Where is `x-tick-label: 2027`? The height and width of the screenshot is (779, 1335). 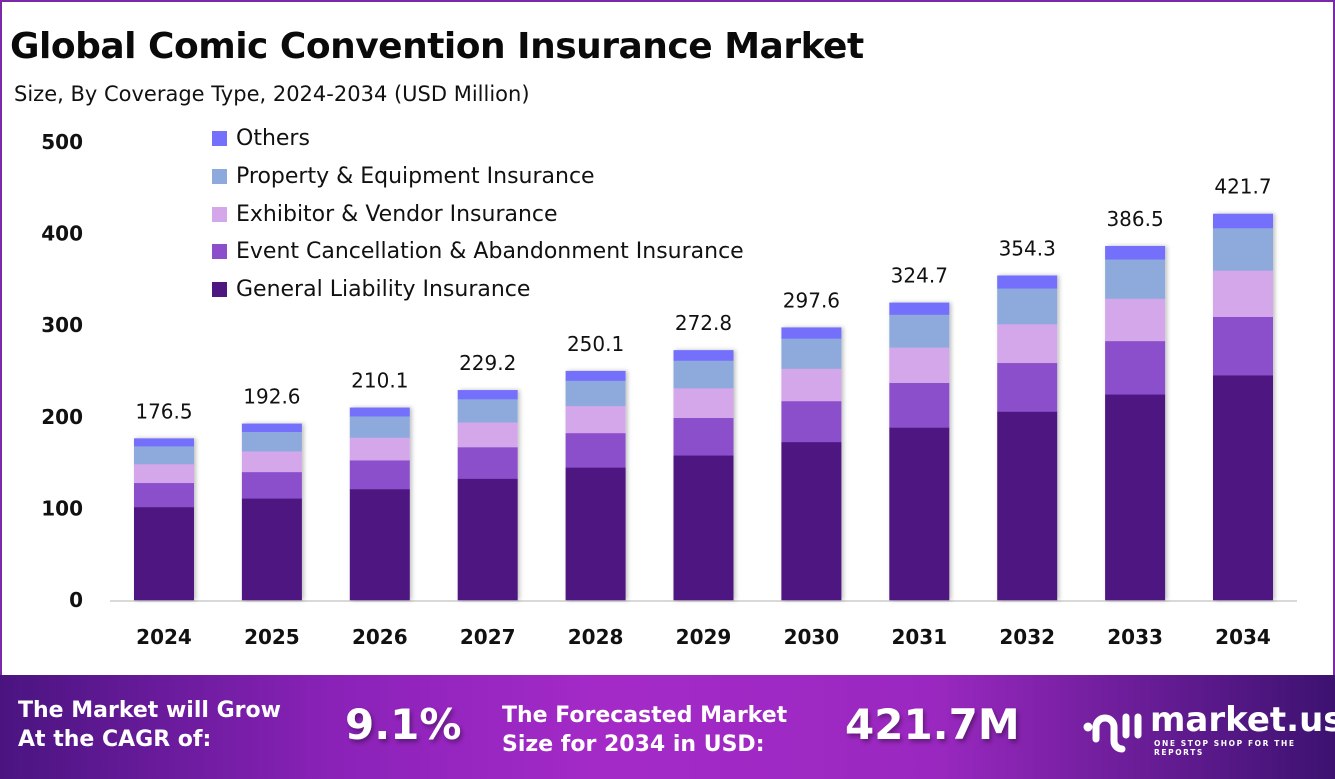 x-tick-label: 2027 is located at coordinates (488, 637).